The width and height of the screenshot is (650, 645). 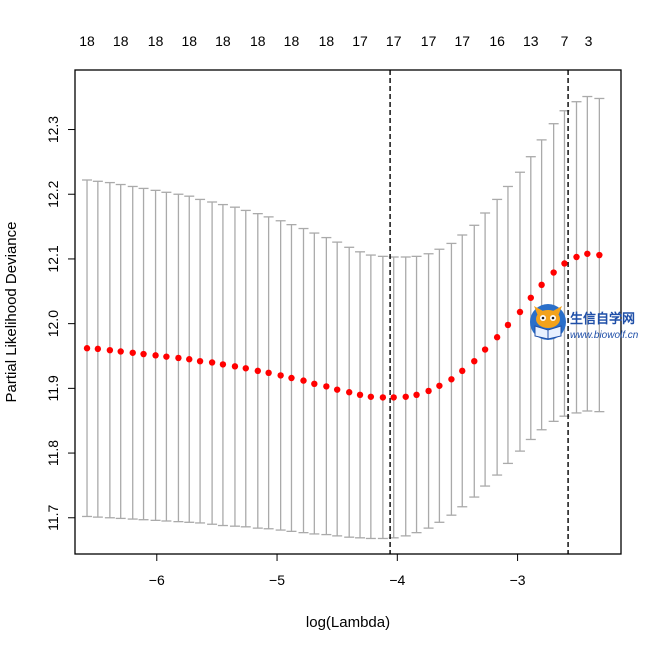 I want to click on x-axis: −6 −5 −4 −3, so click(x=337, y=570).